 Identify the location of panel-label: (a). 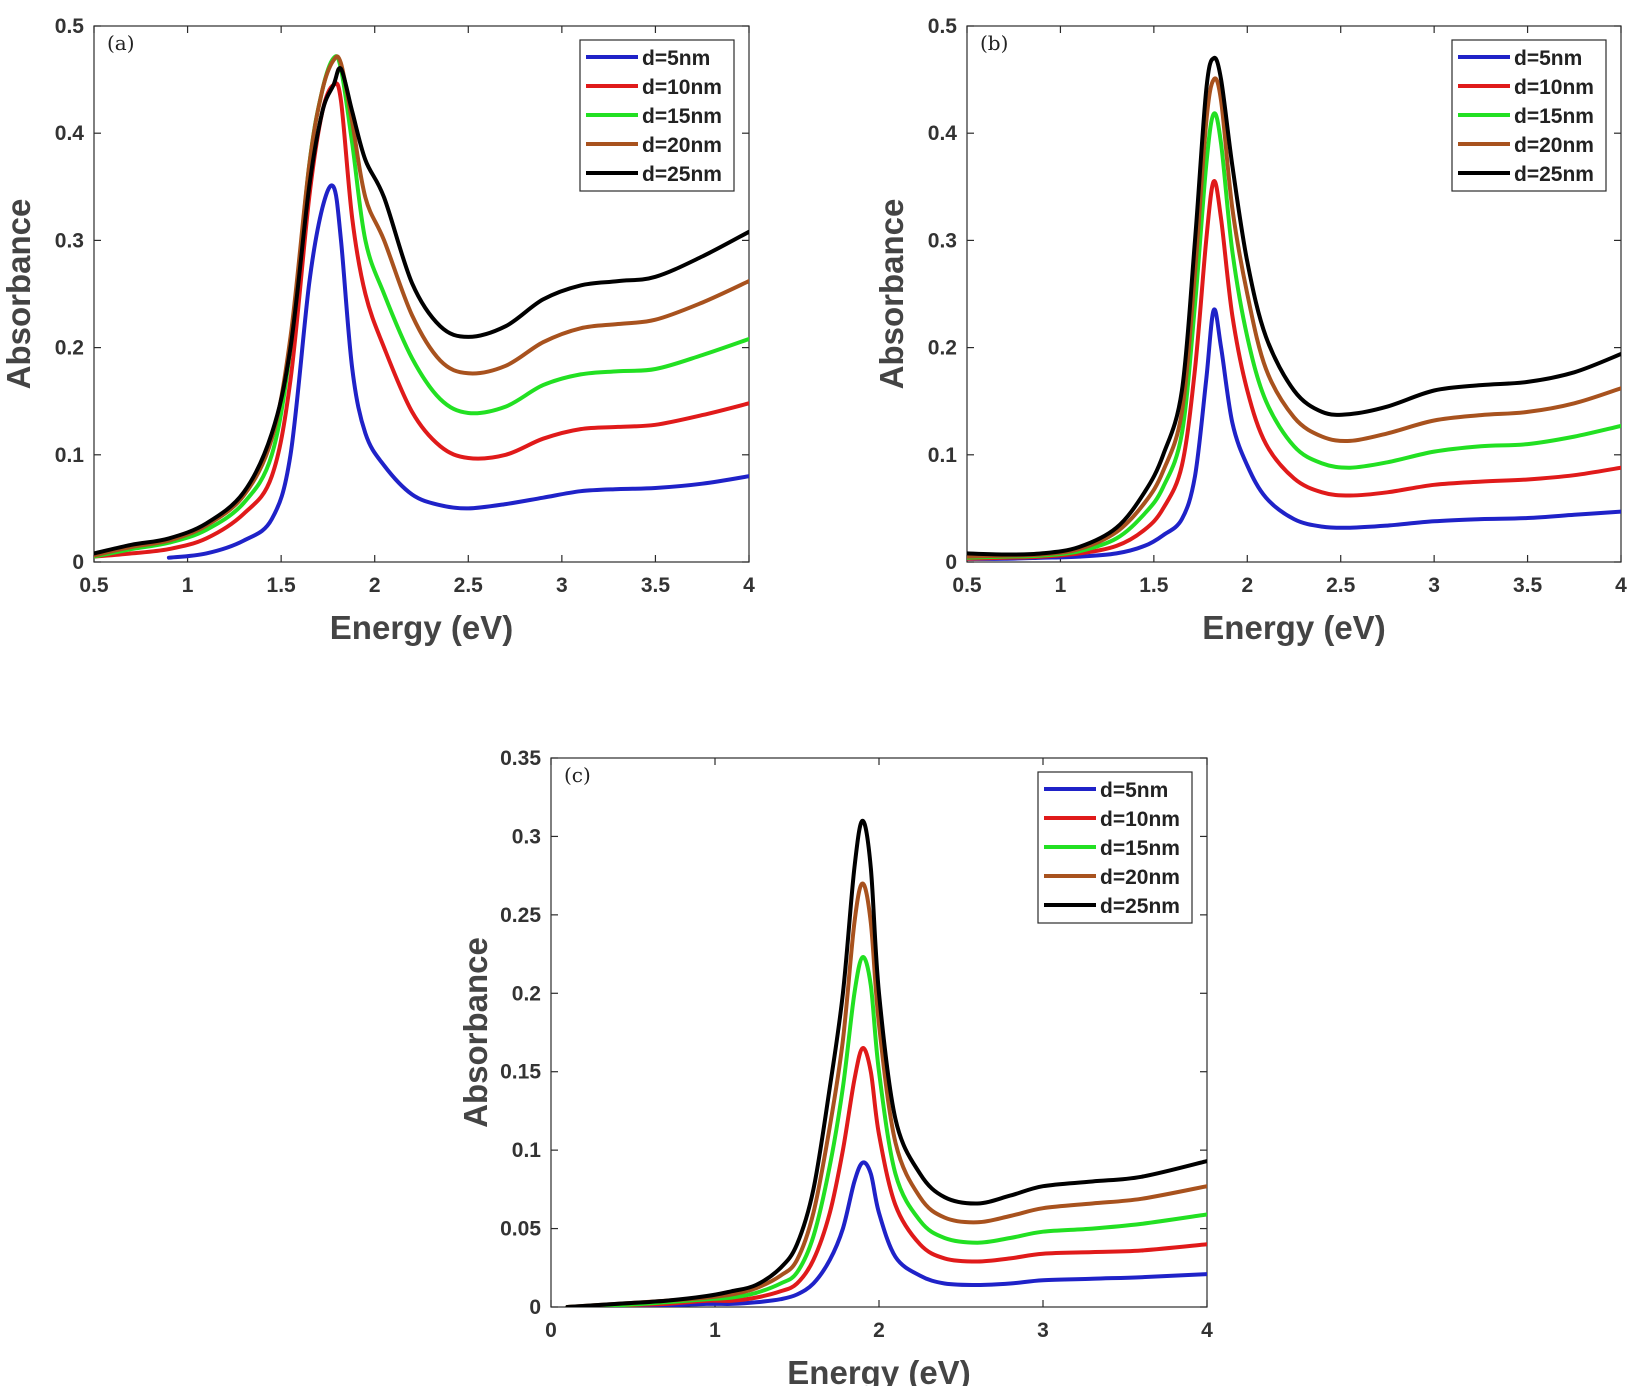
(121, 43).